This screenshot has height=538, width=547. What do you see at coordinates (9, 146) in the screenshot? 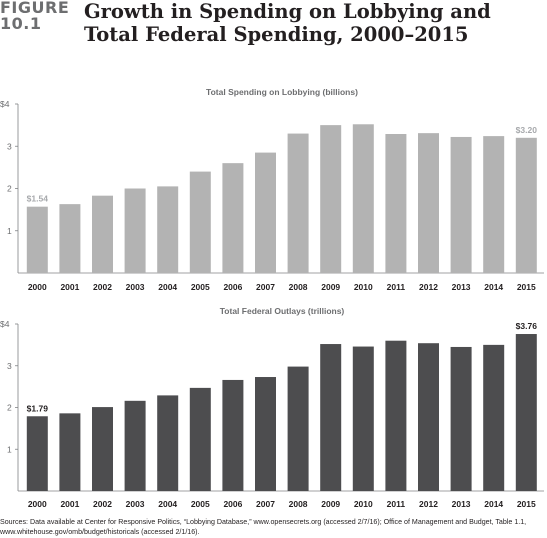
I see `y-tick-0-3: 3` at bounding box center [9, 146].